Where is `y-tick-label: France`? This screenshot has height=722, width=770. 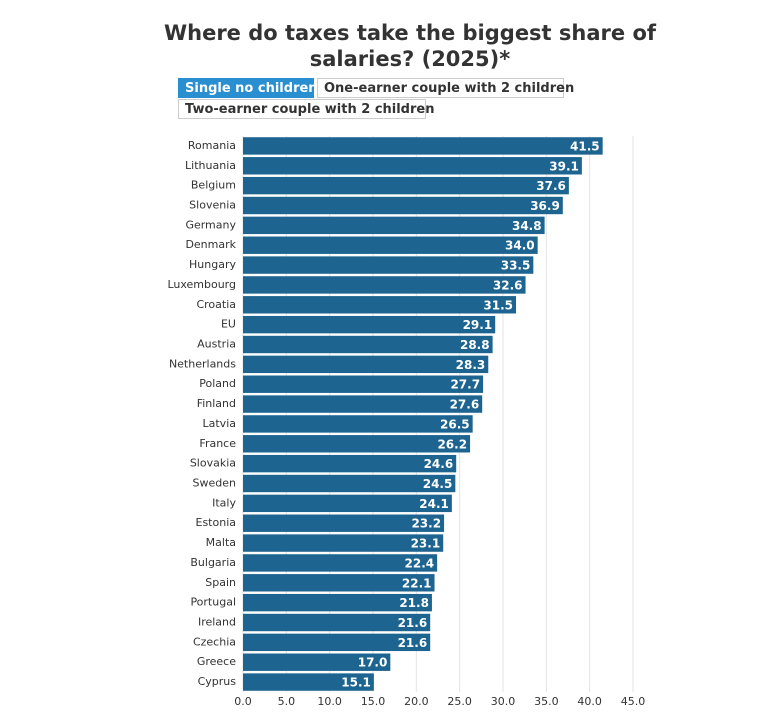
y-tick-label: France is located at coordinates (217, 443).